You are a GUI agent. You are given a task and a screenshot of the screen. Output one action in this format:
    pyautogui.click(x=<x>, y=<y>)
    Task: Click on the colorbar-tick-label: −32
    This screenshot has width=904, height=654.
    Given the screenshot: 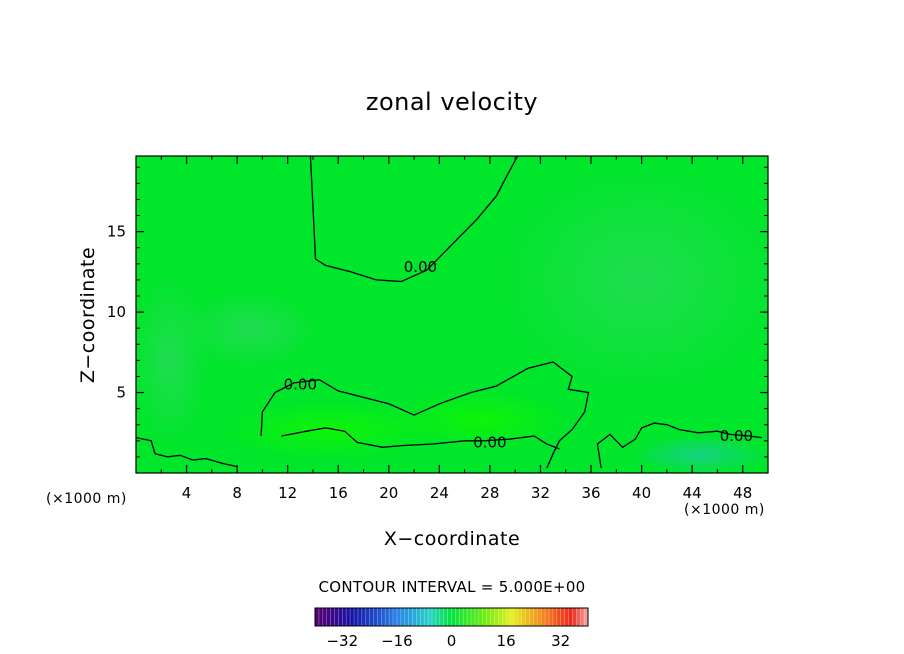 What is the action you would take?
    pyautogui.click(x=342, y=641)
    